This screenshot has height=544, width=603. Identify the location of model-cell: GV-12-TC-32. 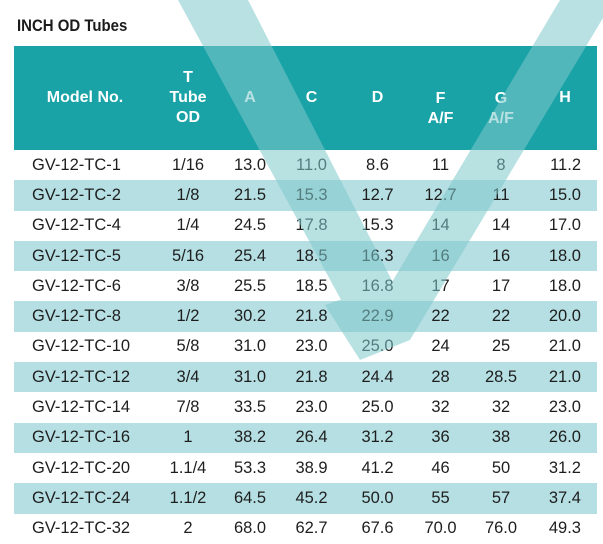
(81, 528).